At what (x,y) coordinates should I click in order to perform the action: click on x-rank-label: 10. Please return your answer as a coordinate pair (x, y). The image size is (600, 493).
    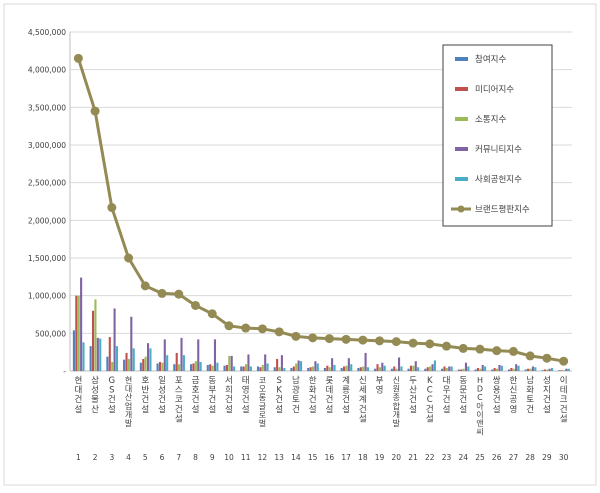
    Looking at the image, I should click on (229, 457).